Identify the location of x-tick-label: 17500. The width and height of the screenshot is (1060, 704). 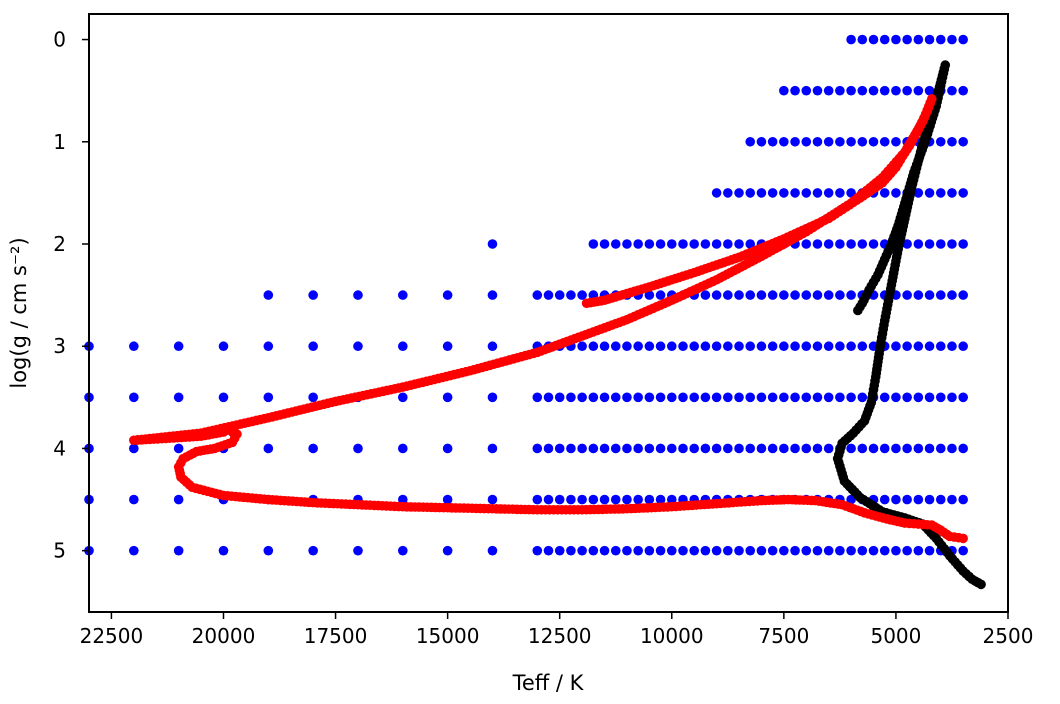
(336, 636).